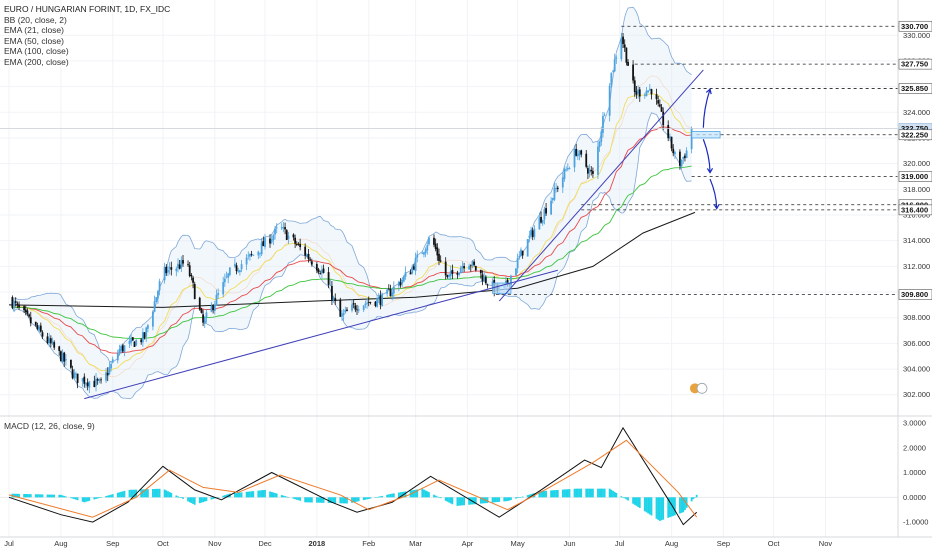 The height and width of the screenshot is (555, 932). What do you see at coordinates (468, 543) in the screenshot?
I see `time-tick-label: Apr` at bounding box center [468, 543].